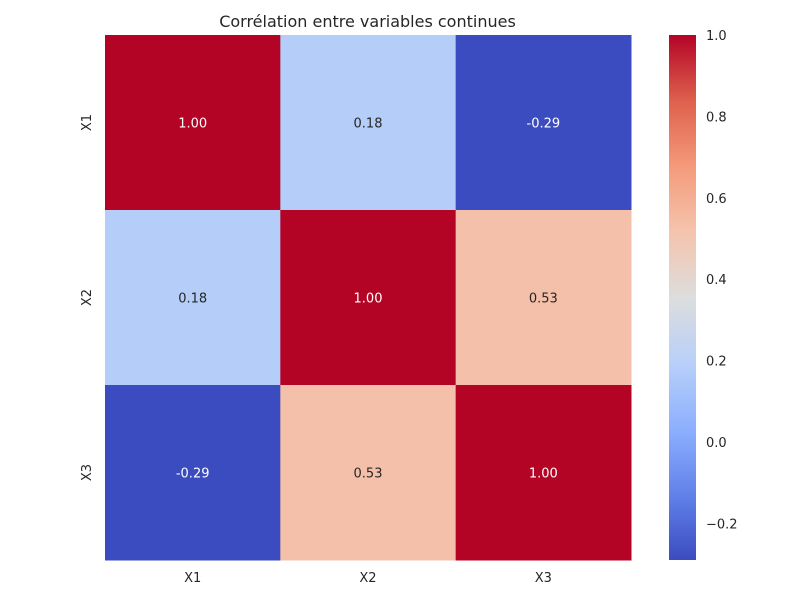 Image resolution: width=800 pixels, height=600 pixels. I want to click on y-tick-X1: X1, so click(87, 122).